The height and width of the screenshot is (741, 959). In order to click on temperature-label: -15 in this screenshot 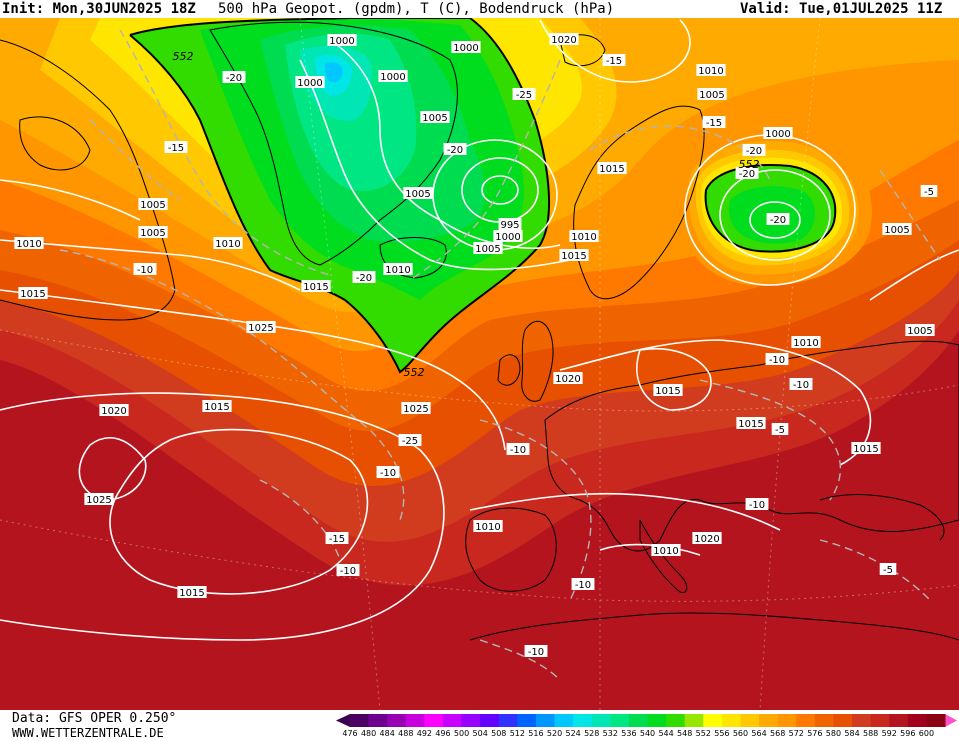, I will do `click(614, 60)`.